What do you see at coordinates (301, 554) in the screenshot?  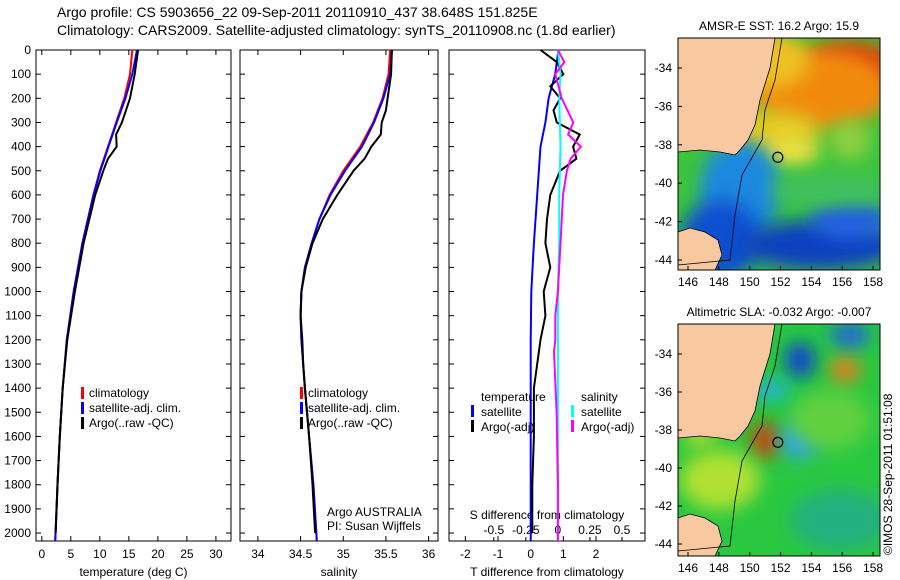 I see `x-tick-label: 34.5` at bounding box center [301, 554].